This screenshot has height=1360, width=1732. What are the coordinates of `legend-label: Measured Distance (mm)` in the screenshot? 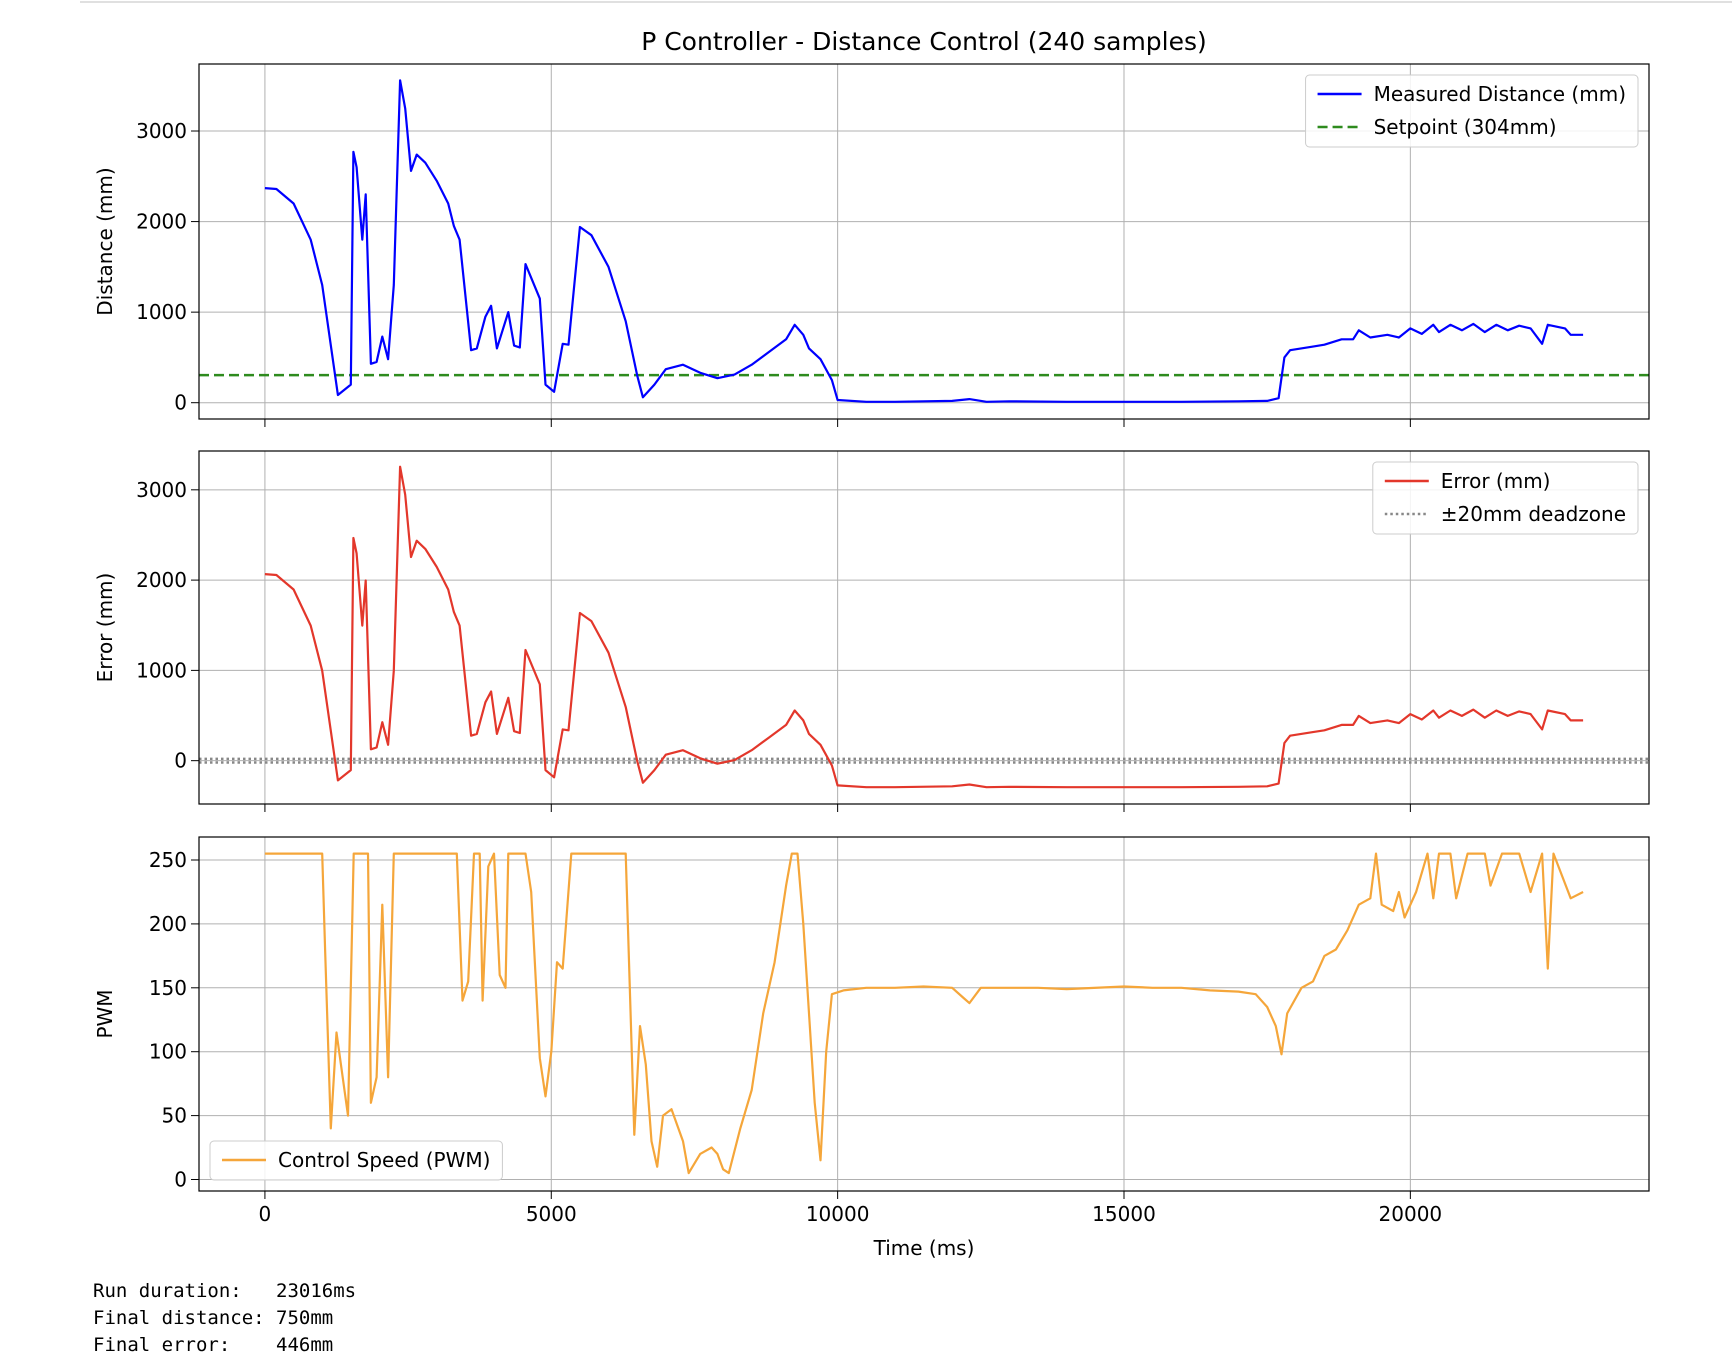 It's located at (1500, 94).